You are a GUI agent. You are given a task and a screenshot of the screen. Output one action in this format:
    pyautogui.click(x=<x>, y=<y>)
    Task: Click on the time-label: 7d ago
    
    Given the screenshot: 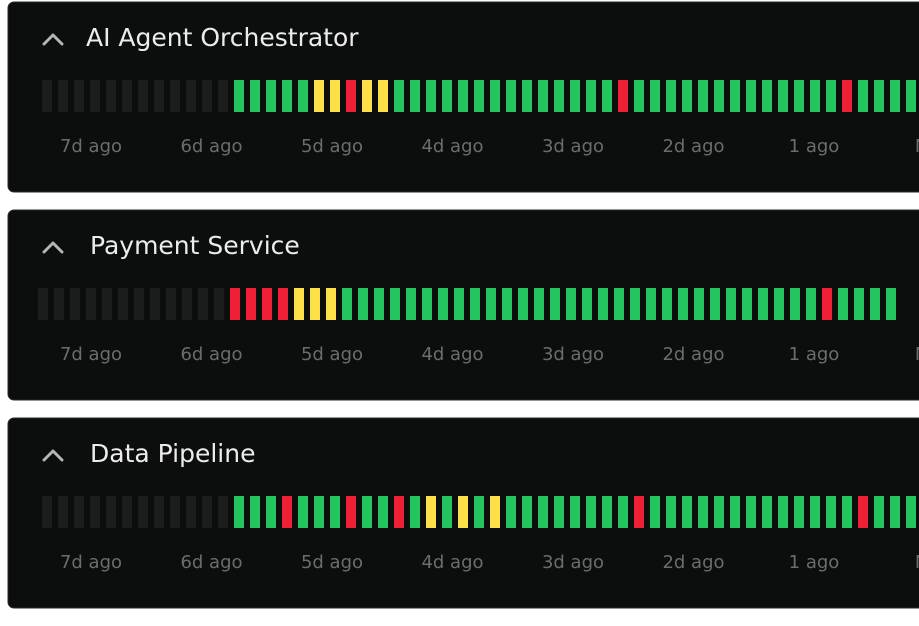 What is the action you would take?
    pyautogui.click(x=91, y=354)
    